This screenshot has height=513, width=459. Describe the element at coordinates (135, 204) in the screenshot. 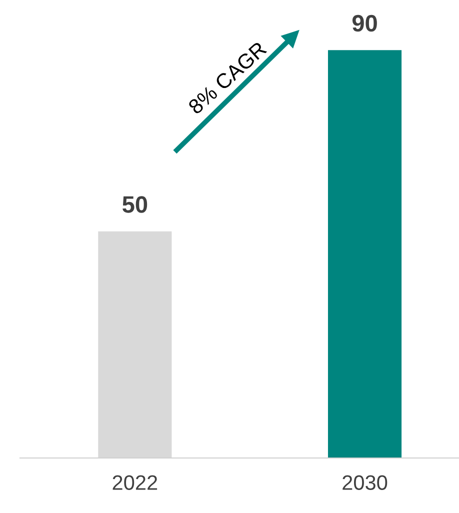

I see `data-label: 50` at that location.